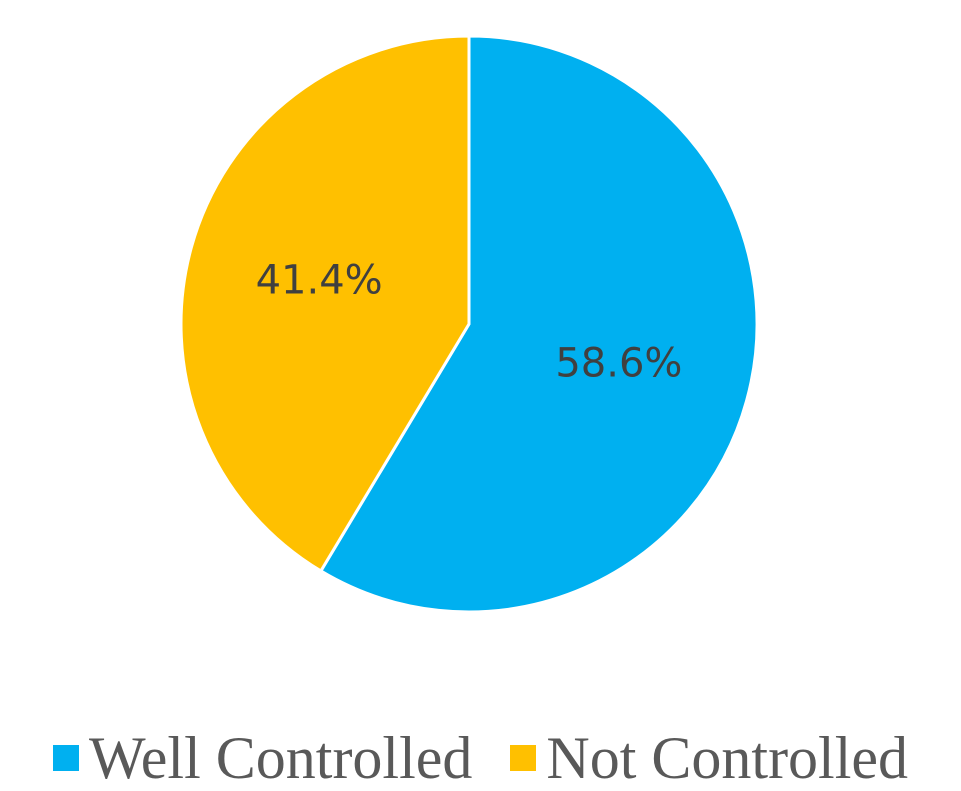 The height and width of the screenshot is (791, 961). I want to click on legend-label-well-controlled: Well Controlled, so click(280, 758).